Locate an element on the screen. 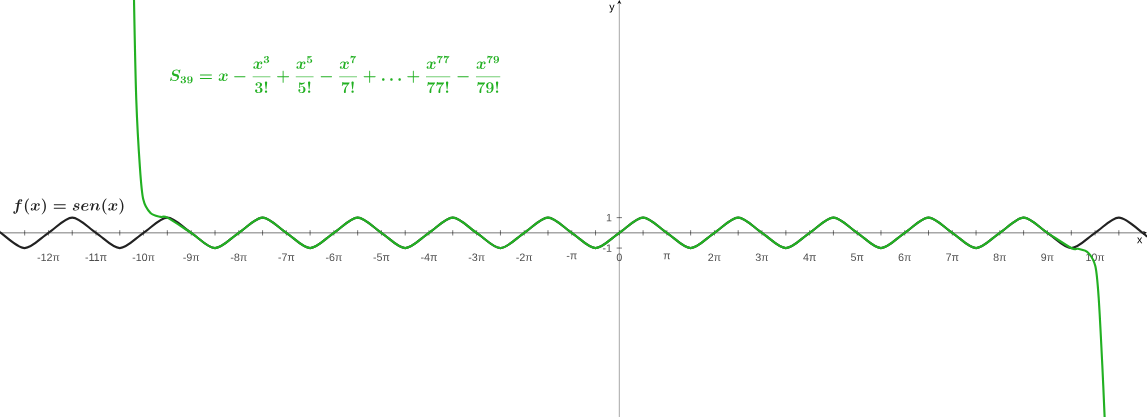 Image resolution: width=1147 pixels, height=417 pixels. x-tick-label: -11π is located at coordinates (96, 257).